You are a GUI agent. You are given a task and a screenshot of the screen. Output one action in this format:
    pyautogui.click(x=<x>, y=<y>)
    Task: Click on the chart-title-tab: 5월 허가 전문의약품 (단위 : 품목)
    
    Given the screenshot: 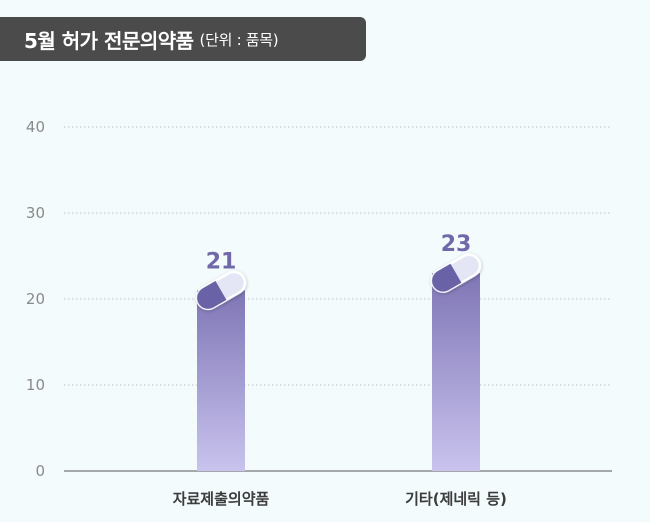 What is the action you would take?
    pyautogui.click(x=183, y=39)
    